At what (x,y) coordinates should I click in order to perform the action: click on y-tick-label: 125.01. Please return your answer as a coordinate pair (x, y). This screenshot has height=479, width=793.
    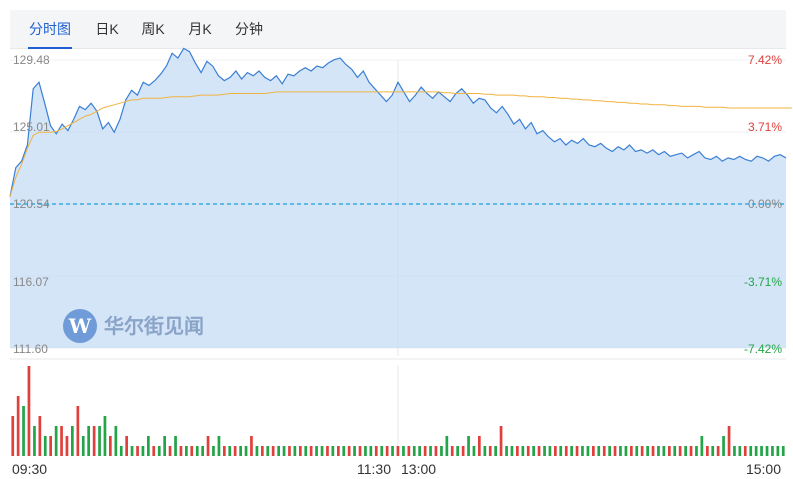
    Looking at the image, I should click on (31, 127).